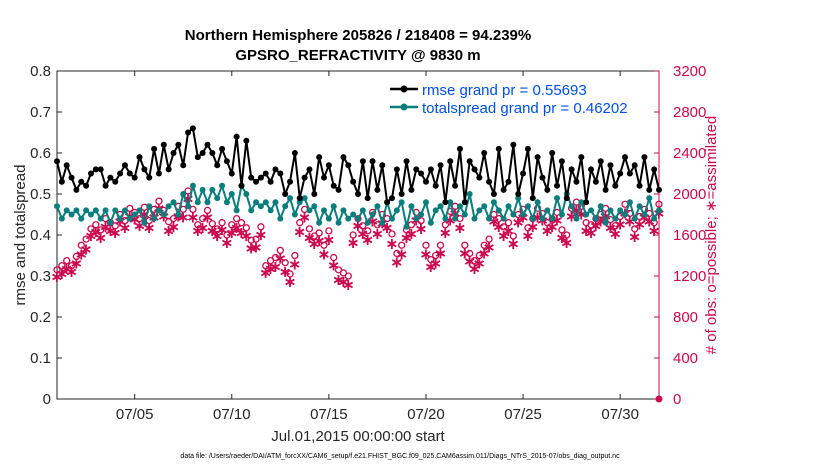 This screenshot has height=470, width=830. Describe the element at coordinates (40, 317) in the screenshot. I see `left-tick-label: 0.2` at that location.